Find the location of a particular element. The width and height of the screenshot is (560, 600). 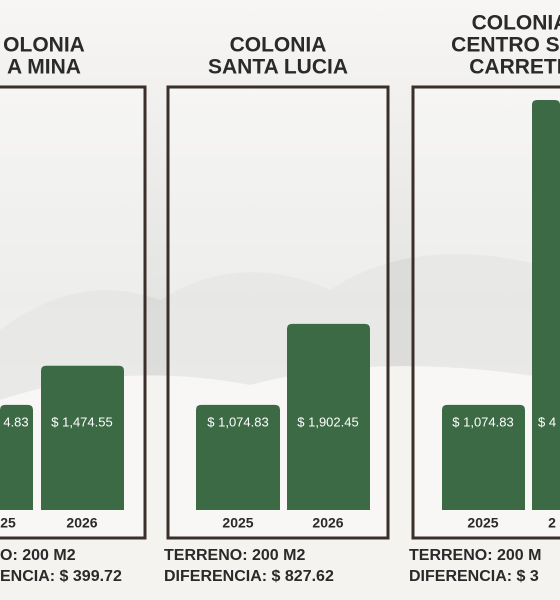

panel-title: OLONIA is located at coordinates (44, 45).